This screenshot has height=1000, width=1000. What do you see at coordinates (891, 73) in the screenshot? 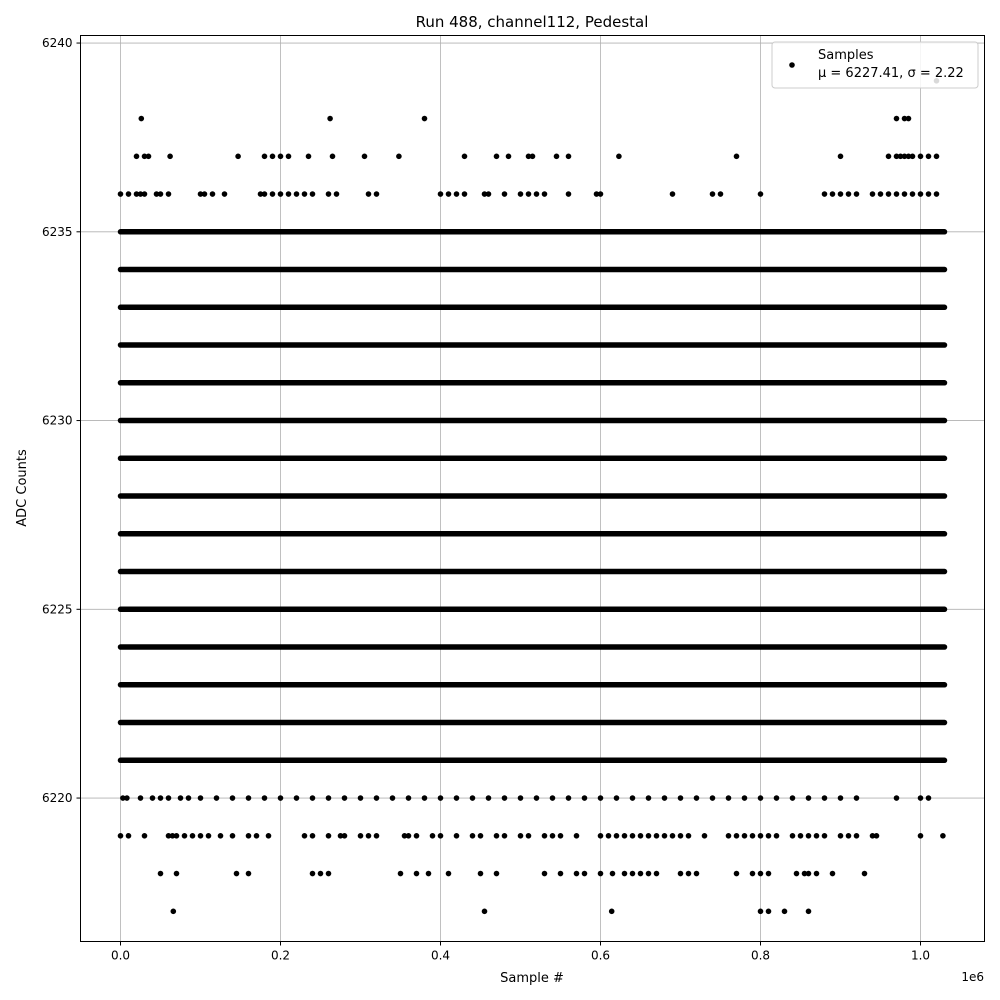
I see `legend-stats-label: μ = 6227.41, σ = 2.22` at bounding box center [891, 73].